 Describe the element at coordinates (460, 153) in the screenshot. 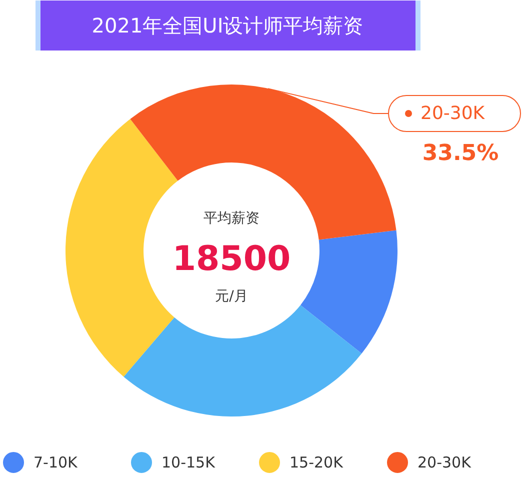

I see `data-label: 33.5%` at that location.